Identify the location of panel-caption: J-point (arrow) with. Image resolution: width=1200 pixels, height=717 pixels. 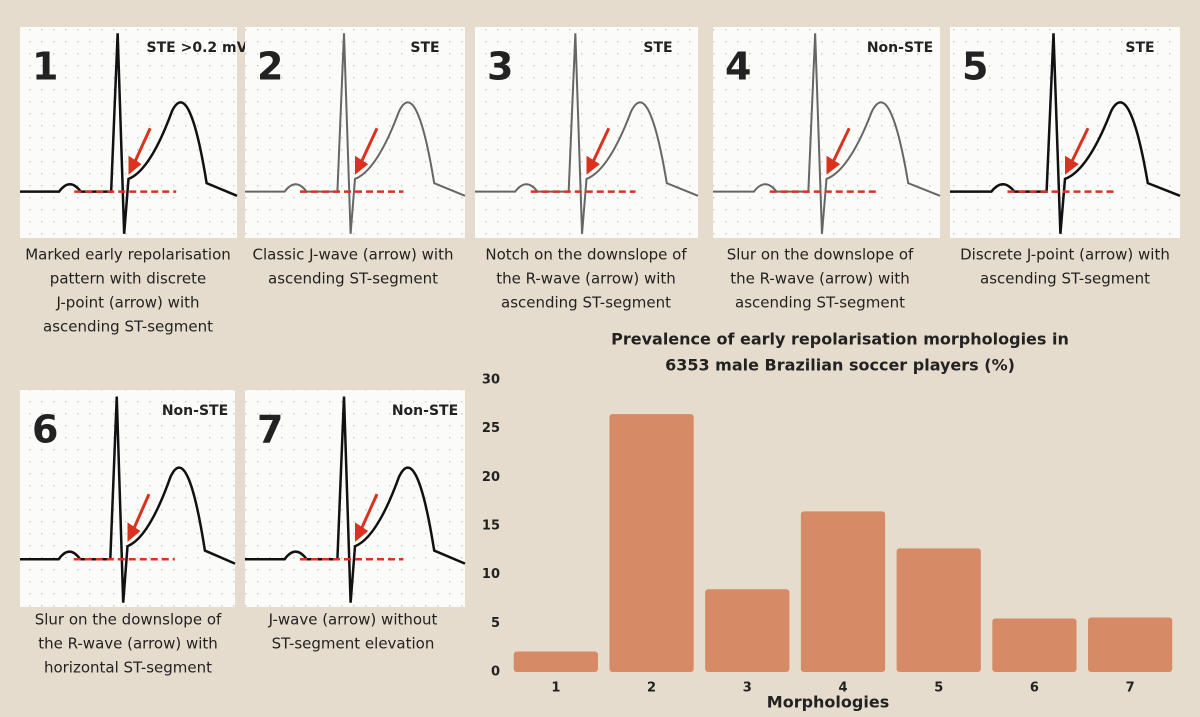
(128, 303).